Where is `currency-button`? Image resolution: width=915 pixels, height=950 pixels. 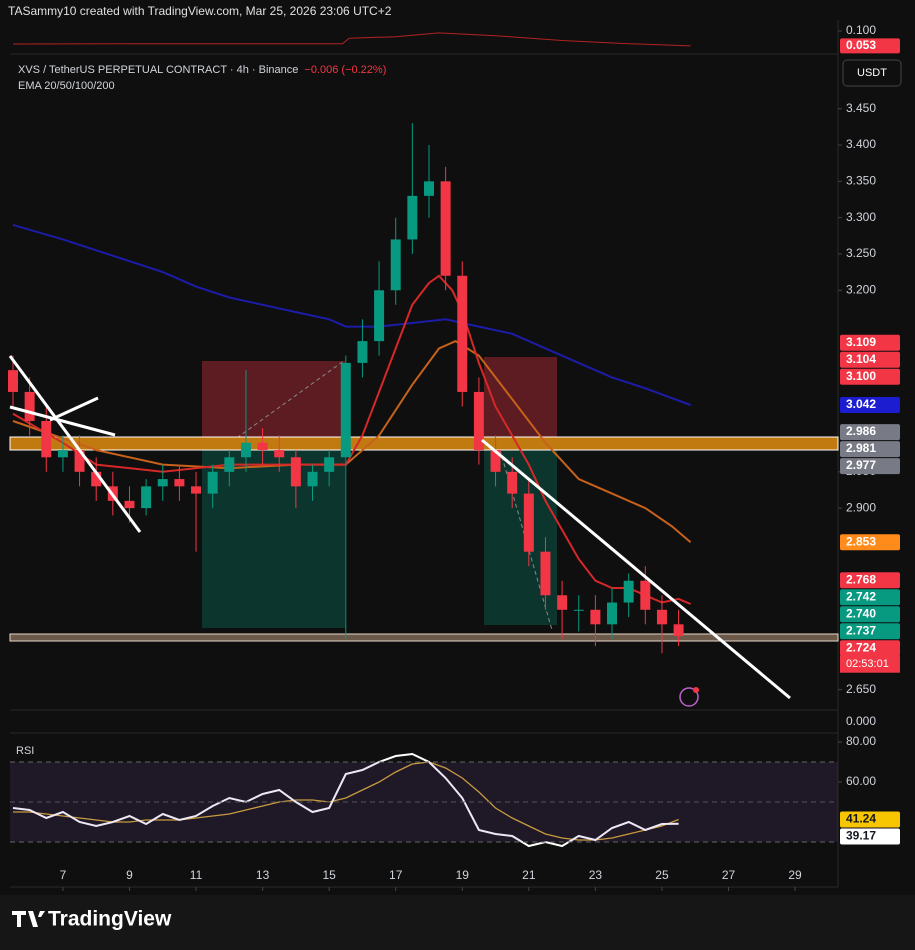 currency-button is located at coordinates (872, 73).